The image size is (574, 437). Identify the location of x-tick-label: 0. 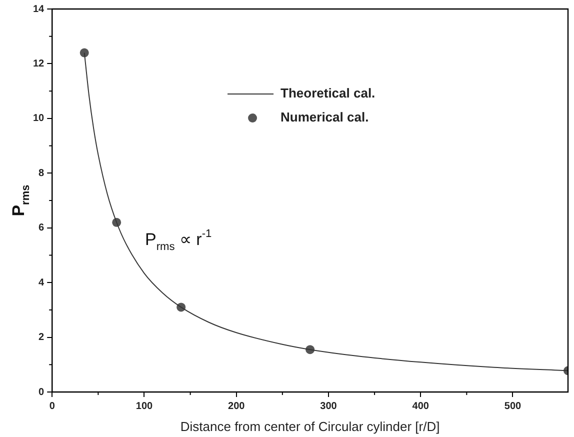
(52, 406).